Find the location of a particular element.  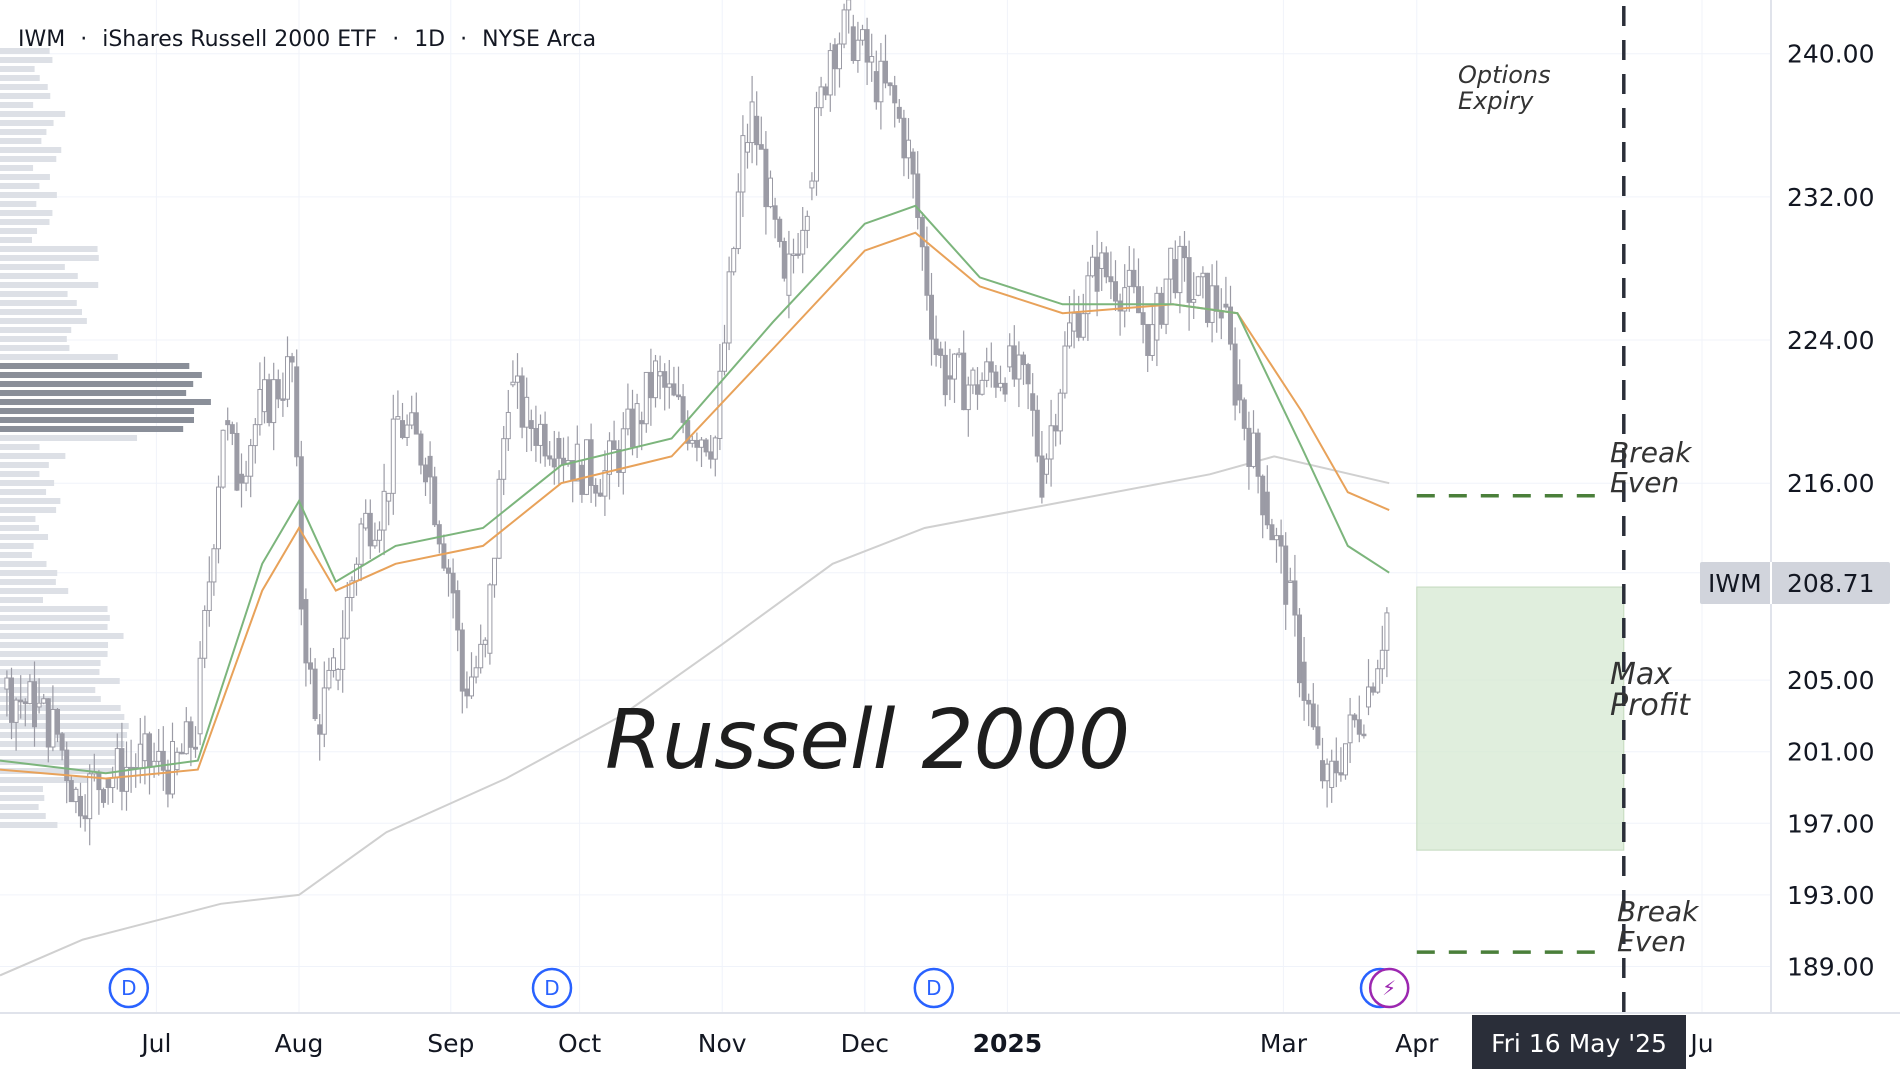

event-markers: DDDD⚡ is located at coordinates (759, 988).